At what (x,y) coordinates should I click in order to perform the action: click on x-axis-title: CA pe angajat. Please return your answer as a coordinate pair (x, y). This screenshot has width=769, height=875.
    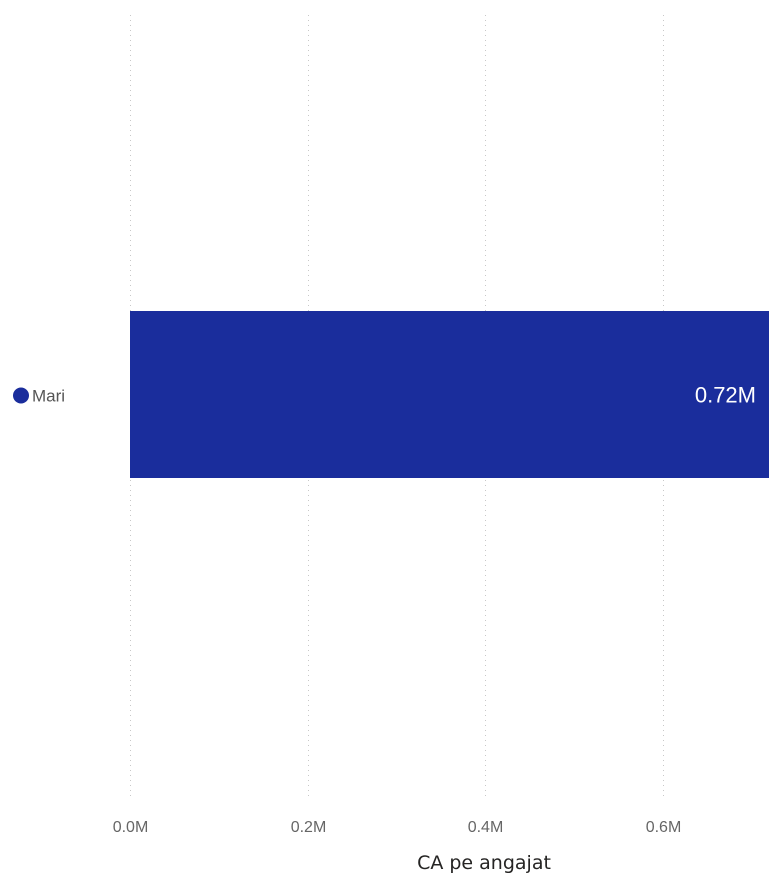
    Looking at the image, I should click on (484, 863).